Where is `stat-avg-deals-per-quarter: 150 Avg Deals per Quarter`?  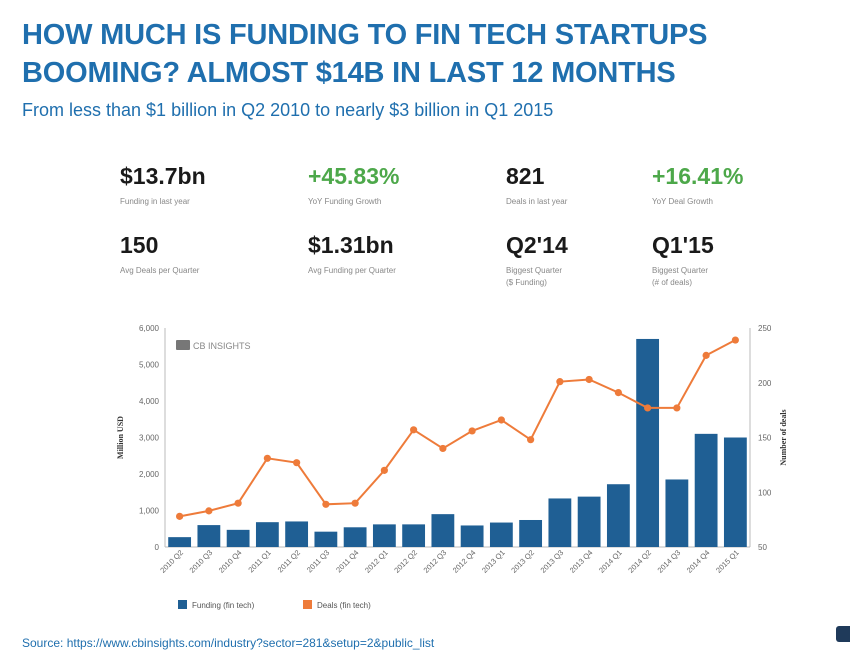
stat-avg-deals-per-quarter: 150 Avg Deals per Quarter is located at coordinates (215, 254).